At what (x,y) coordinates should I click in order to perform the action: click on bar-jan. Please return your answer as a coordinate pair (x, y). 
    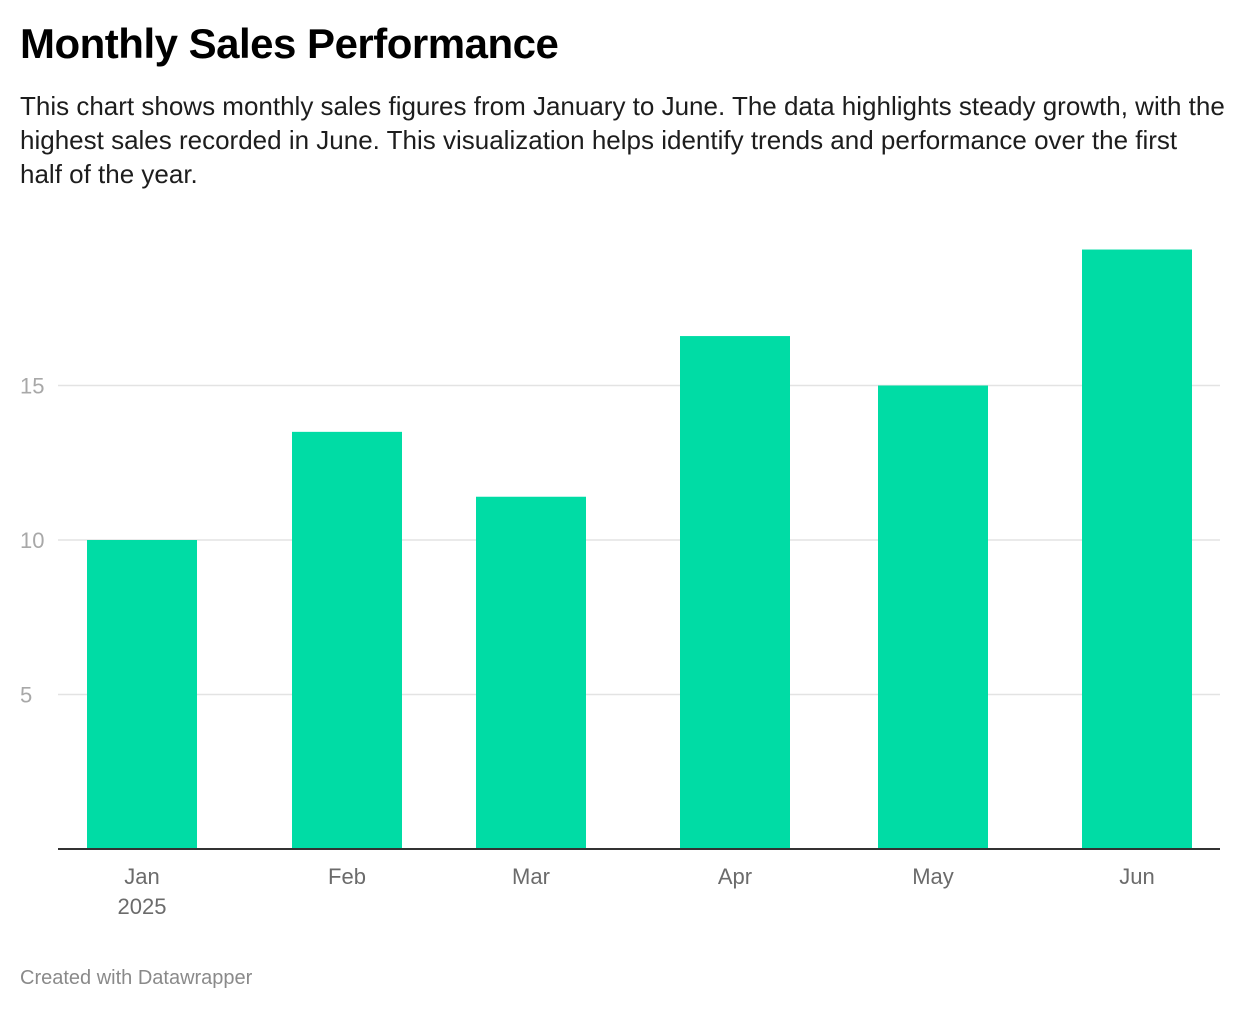
    Looking at the image, I should click on (142, 694).